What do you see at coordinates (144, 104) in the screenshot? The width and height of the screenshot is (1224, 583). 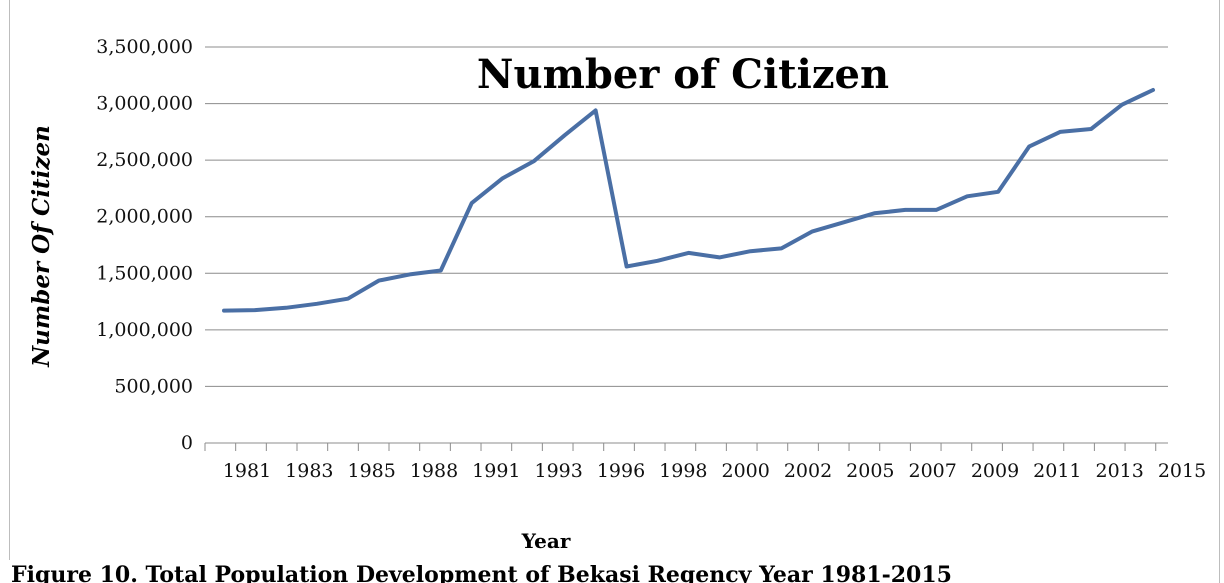 I see `y-tick-label: 3,000,000` at bounding box center [144, 104].